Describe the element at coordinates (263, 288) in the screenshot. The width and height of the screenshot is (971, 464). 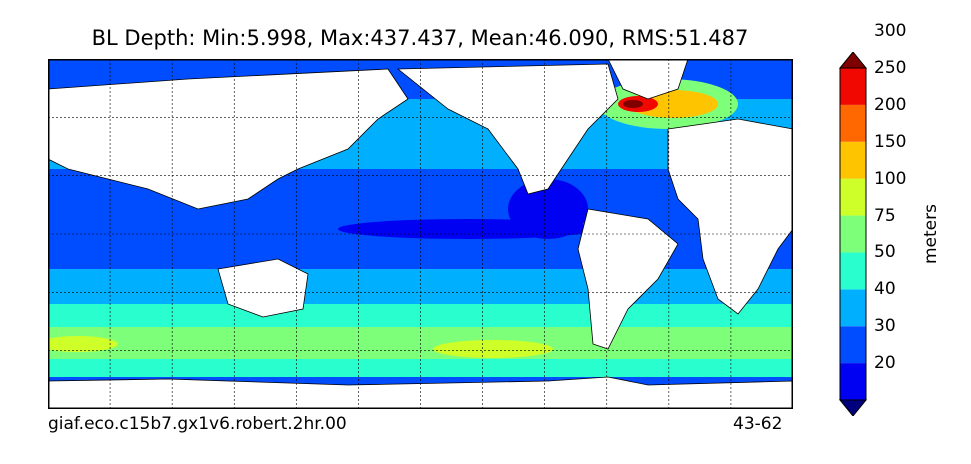
I see `land-australia` at that location.